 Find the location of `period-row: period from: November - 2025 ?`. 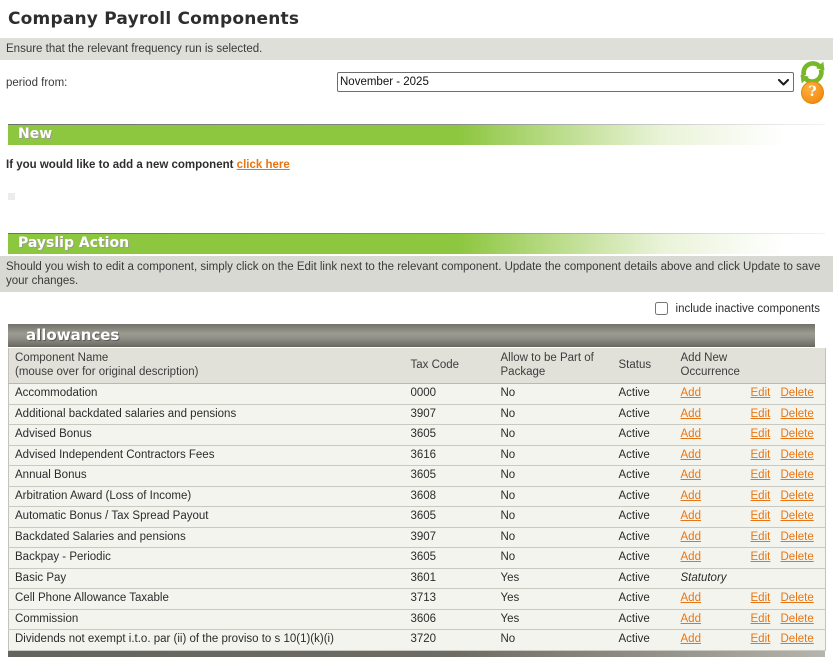

period-row: period from: November - 2025 ? is located at coordinates (416, 89).